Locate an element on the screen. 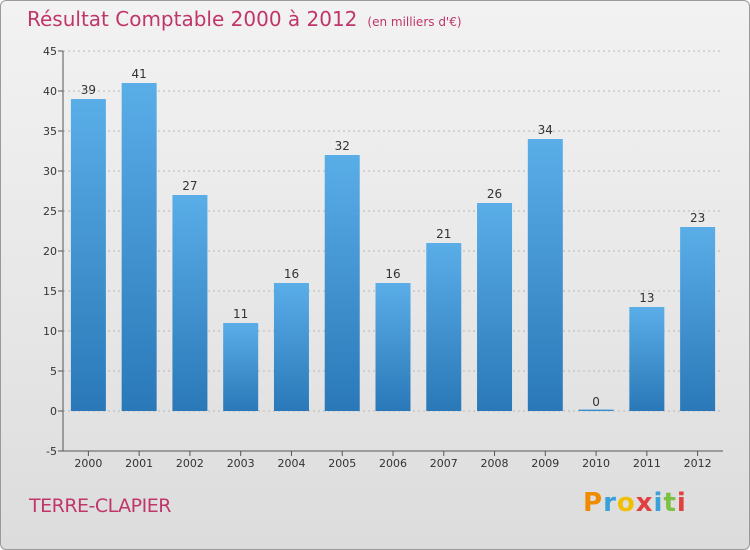 The height and width of the screenshot is (550, 750). x-tick-label: 2006 is located at coordinates (393, 463).